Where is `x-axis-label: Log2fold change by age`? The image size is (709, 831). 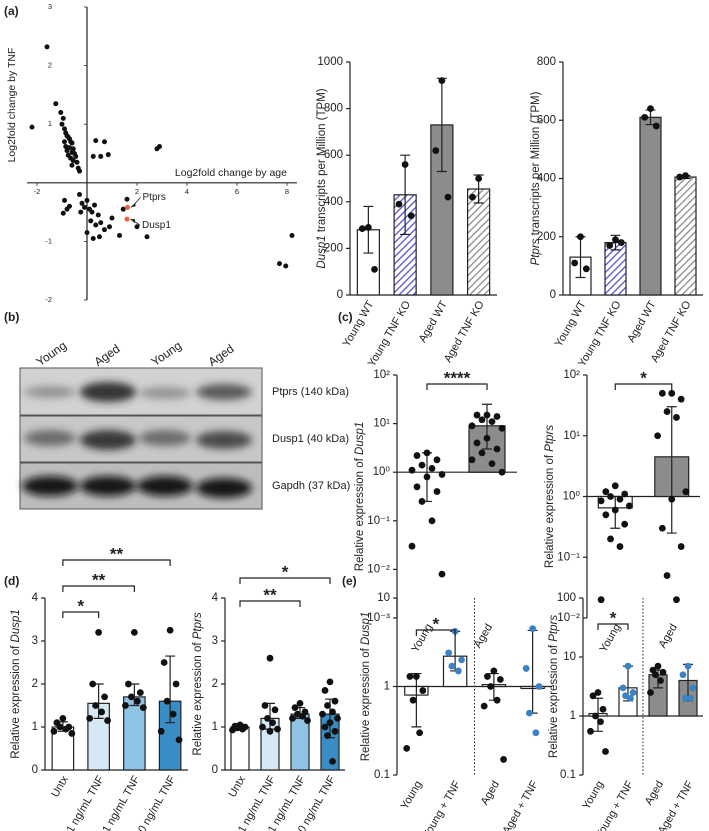
x-axis-label: Log2fold change by age is located at coordinates (231, 173).